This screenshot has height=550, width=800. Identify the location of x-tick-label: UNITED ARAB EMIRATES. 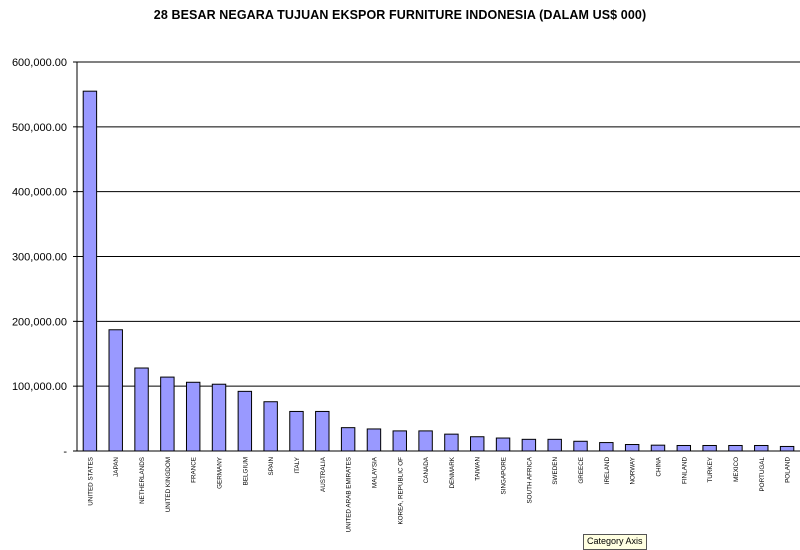
(349, 494).